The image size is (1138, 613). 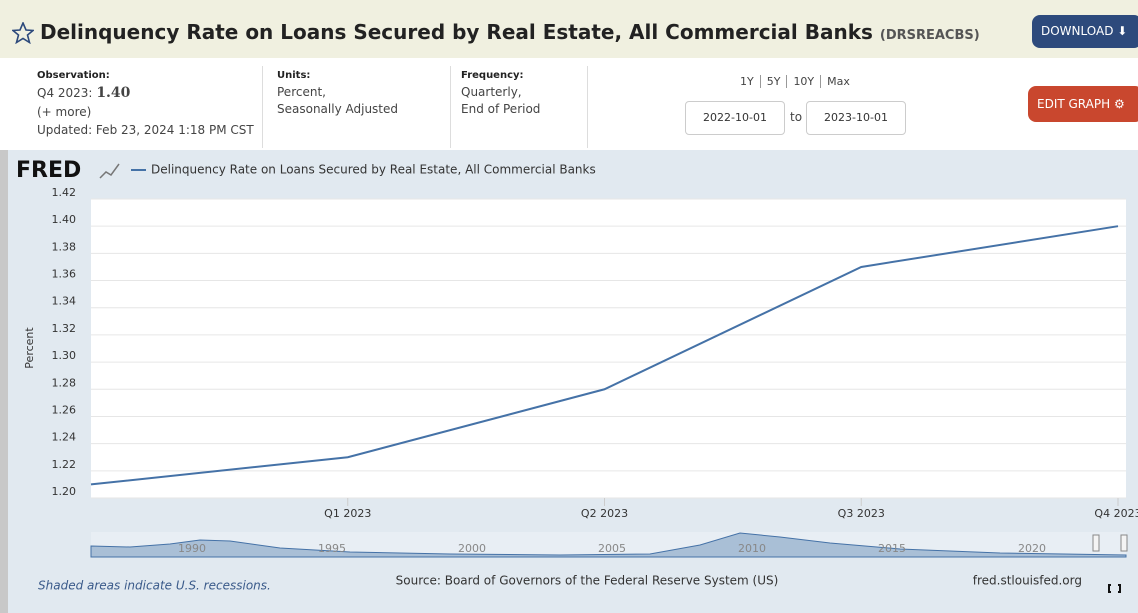 I want to click on frequency: Quarterly, End of Period, so click(x=500, y=101).